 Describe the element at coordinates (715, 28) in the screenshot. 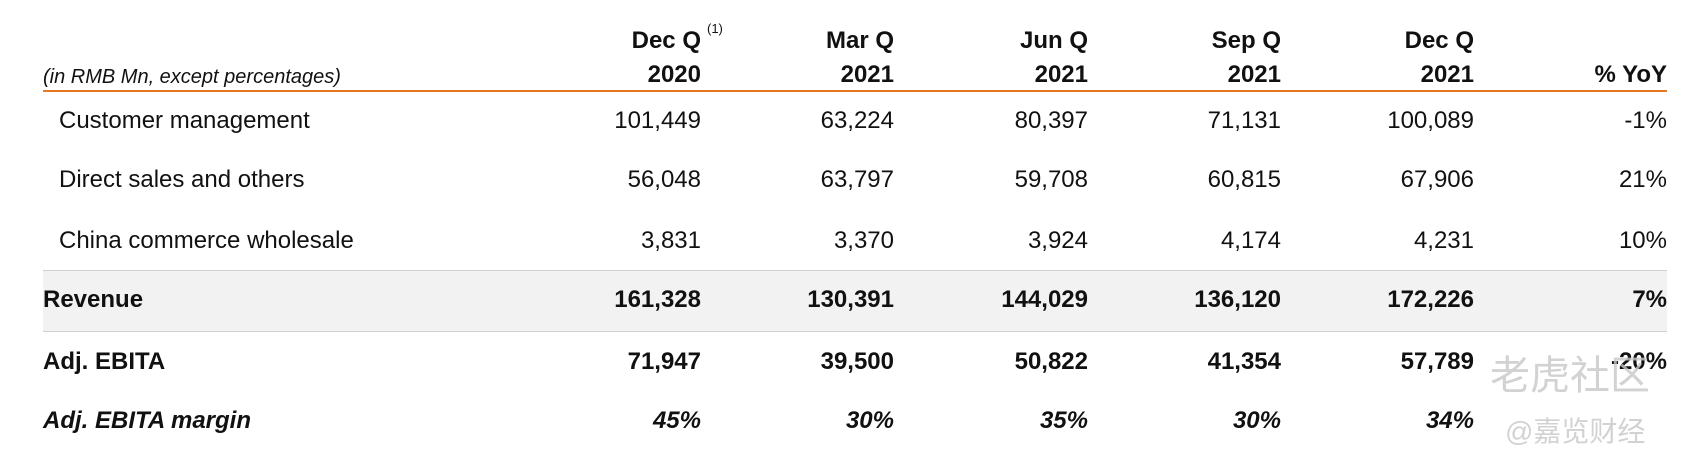

I see `superscript: (1)` at that location.